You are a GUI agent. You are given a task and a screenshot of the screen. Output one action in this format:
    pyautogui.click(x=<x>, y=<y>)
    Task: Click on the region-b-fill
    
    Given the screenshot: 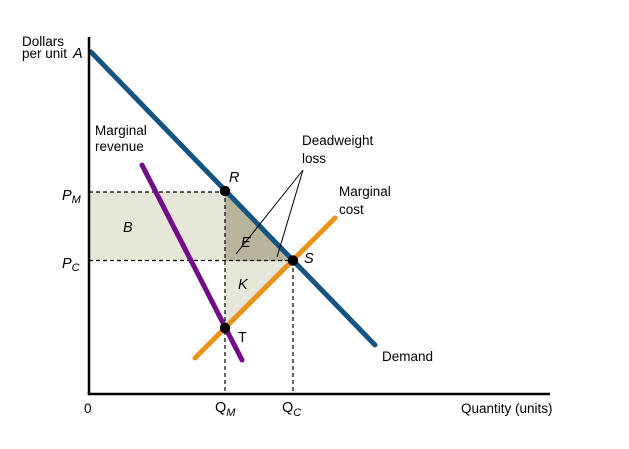 What is the action you would take?
    pyautogui.click(x=157, y=226)
    